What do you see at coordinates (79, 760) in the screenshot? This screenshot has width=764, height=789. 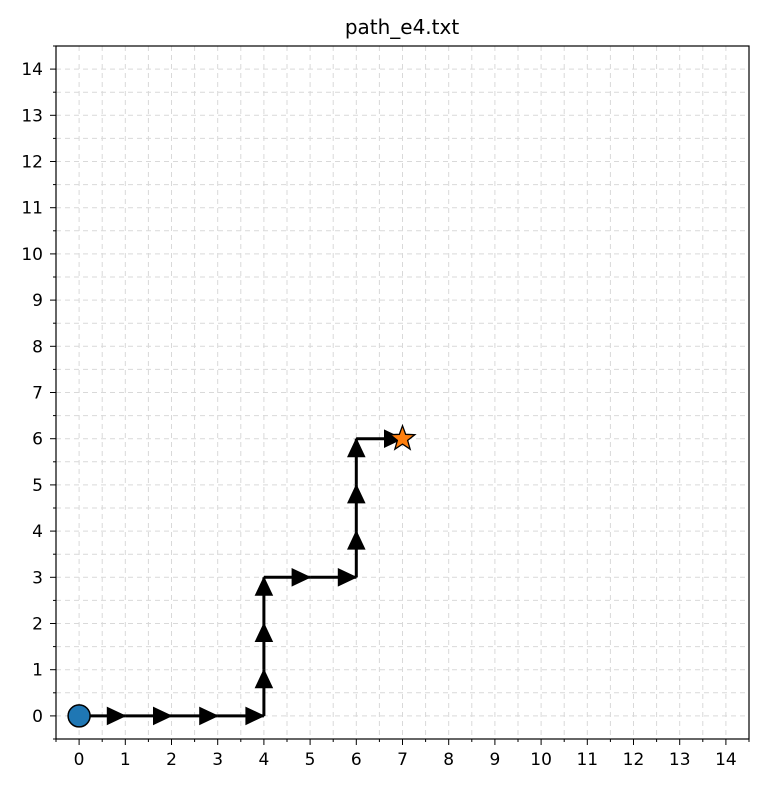 I see `x-tick-label: 0` at bounding box center [79, 760].